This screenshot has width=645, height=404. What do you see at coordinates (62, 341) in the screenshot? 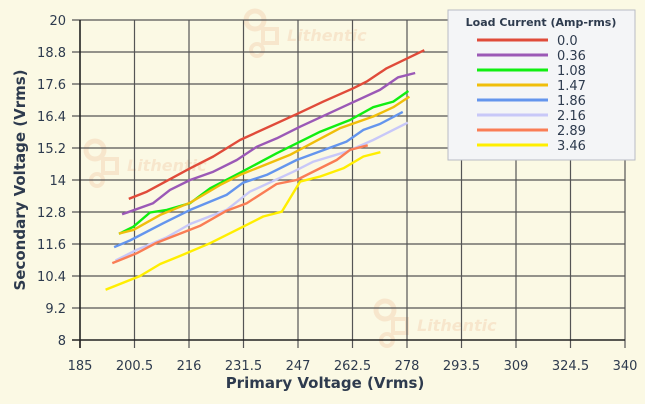
I see `y-tick-label: 8` at bounding box center [62, 341].